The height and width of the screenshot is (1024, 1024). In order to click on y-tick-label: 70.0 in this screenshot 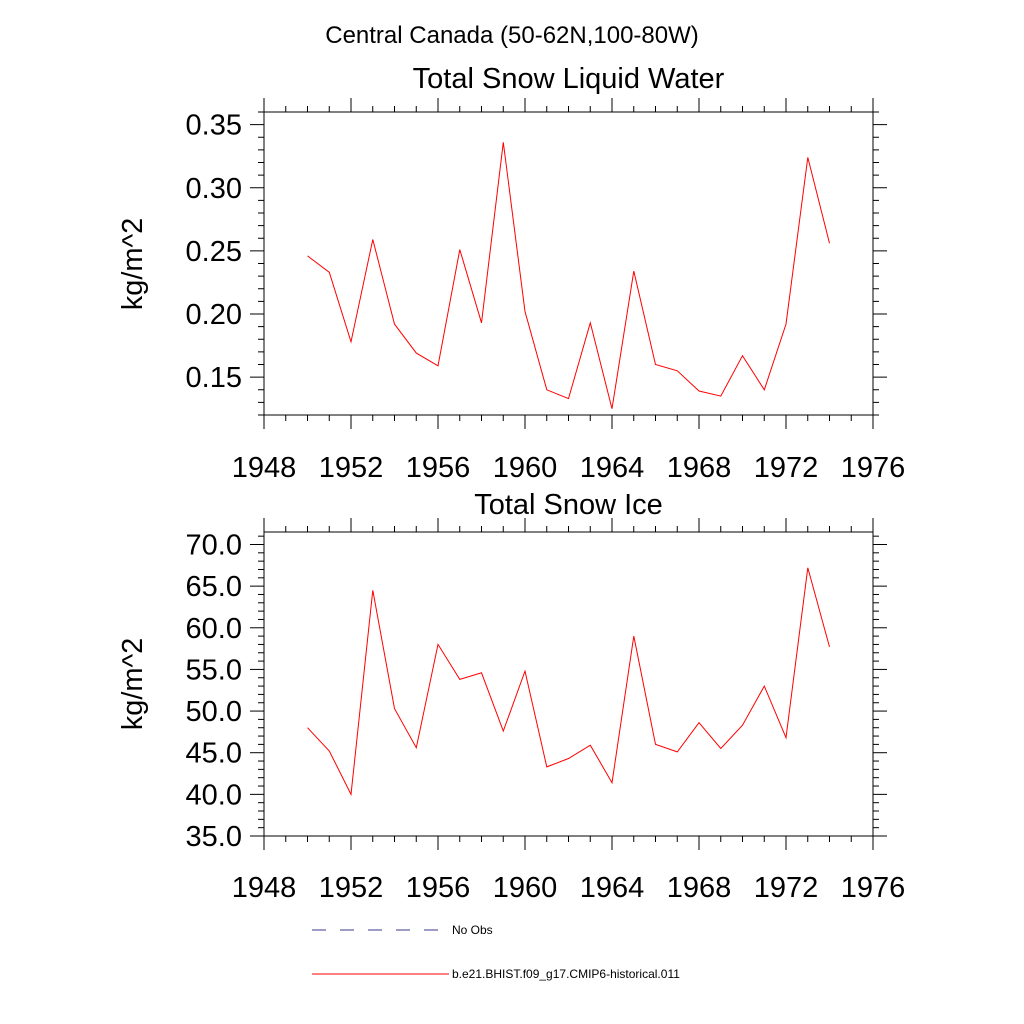, I will do `click(214, 545)`.